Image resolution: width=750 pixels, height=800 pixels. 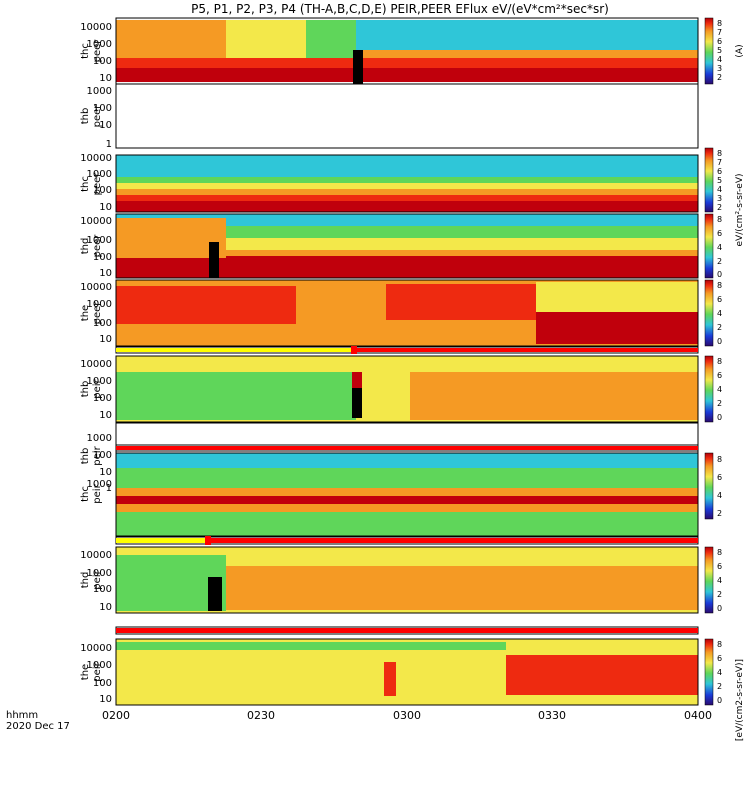 I want to click on y-label-thd: thd, so click(x=85, y=580).